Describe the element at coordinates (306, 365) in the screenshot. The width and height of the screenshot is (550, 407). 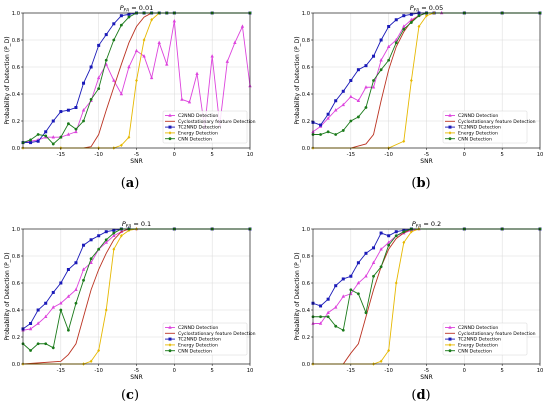
I see `y-tick-label: 0.0` at that location.